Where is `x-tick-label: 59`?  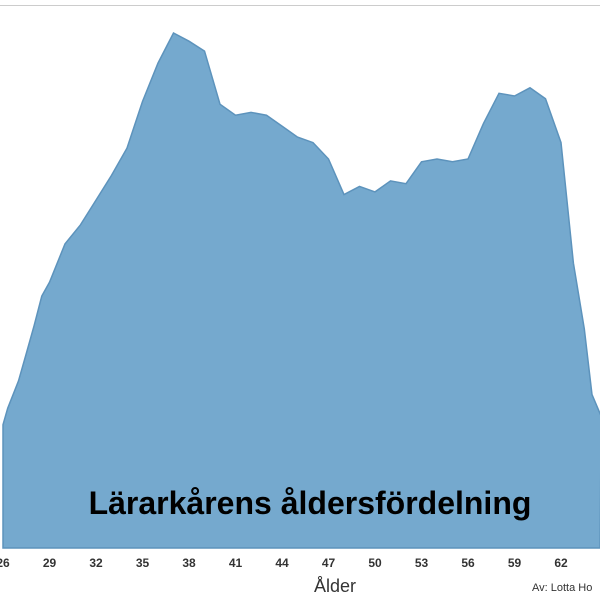 x-tick-label: 59 is located at coordinates (515, 563).